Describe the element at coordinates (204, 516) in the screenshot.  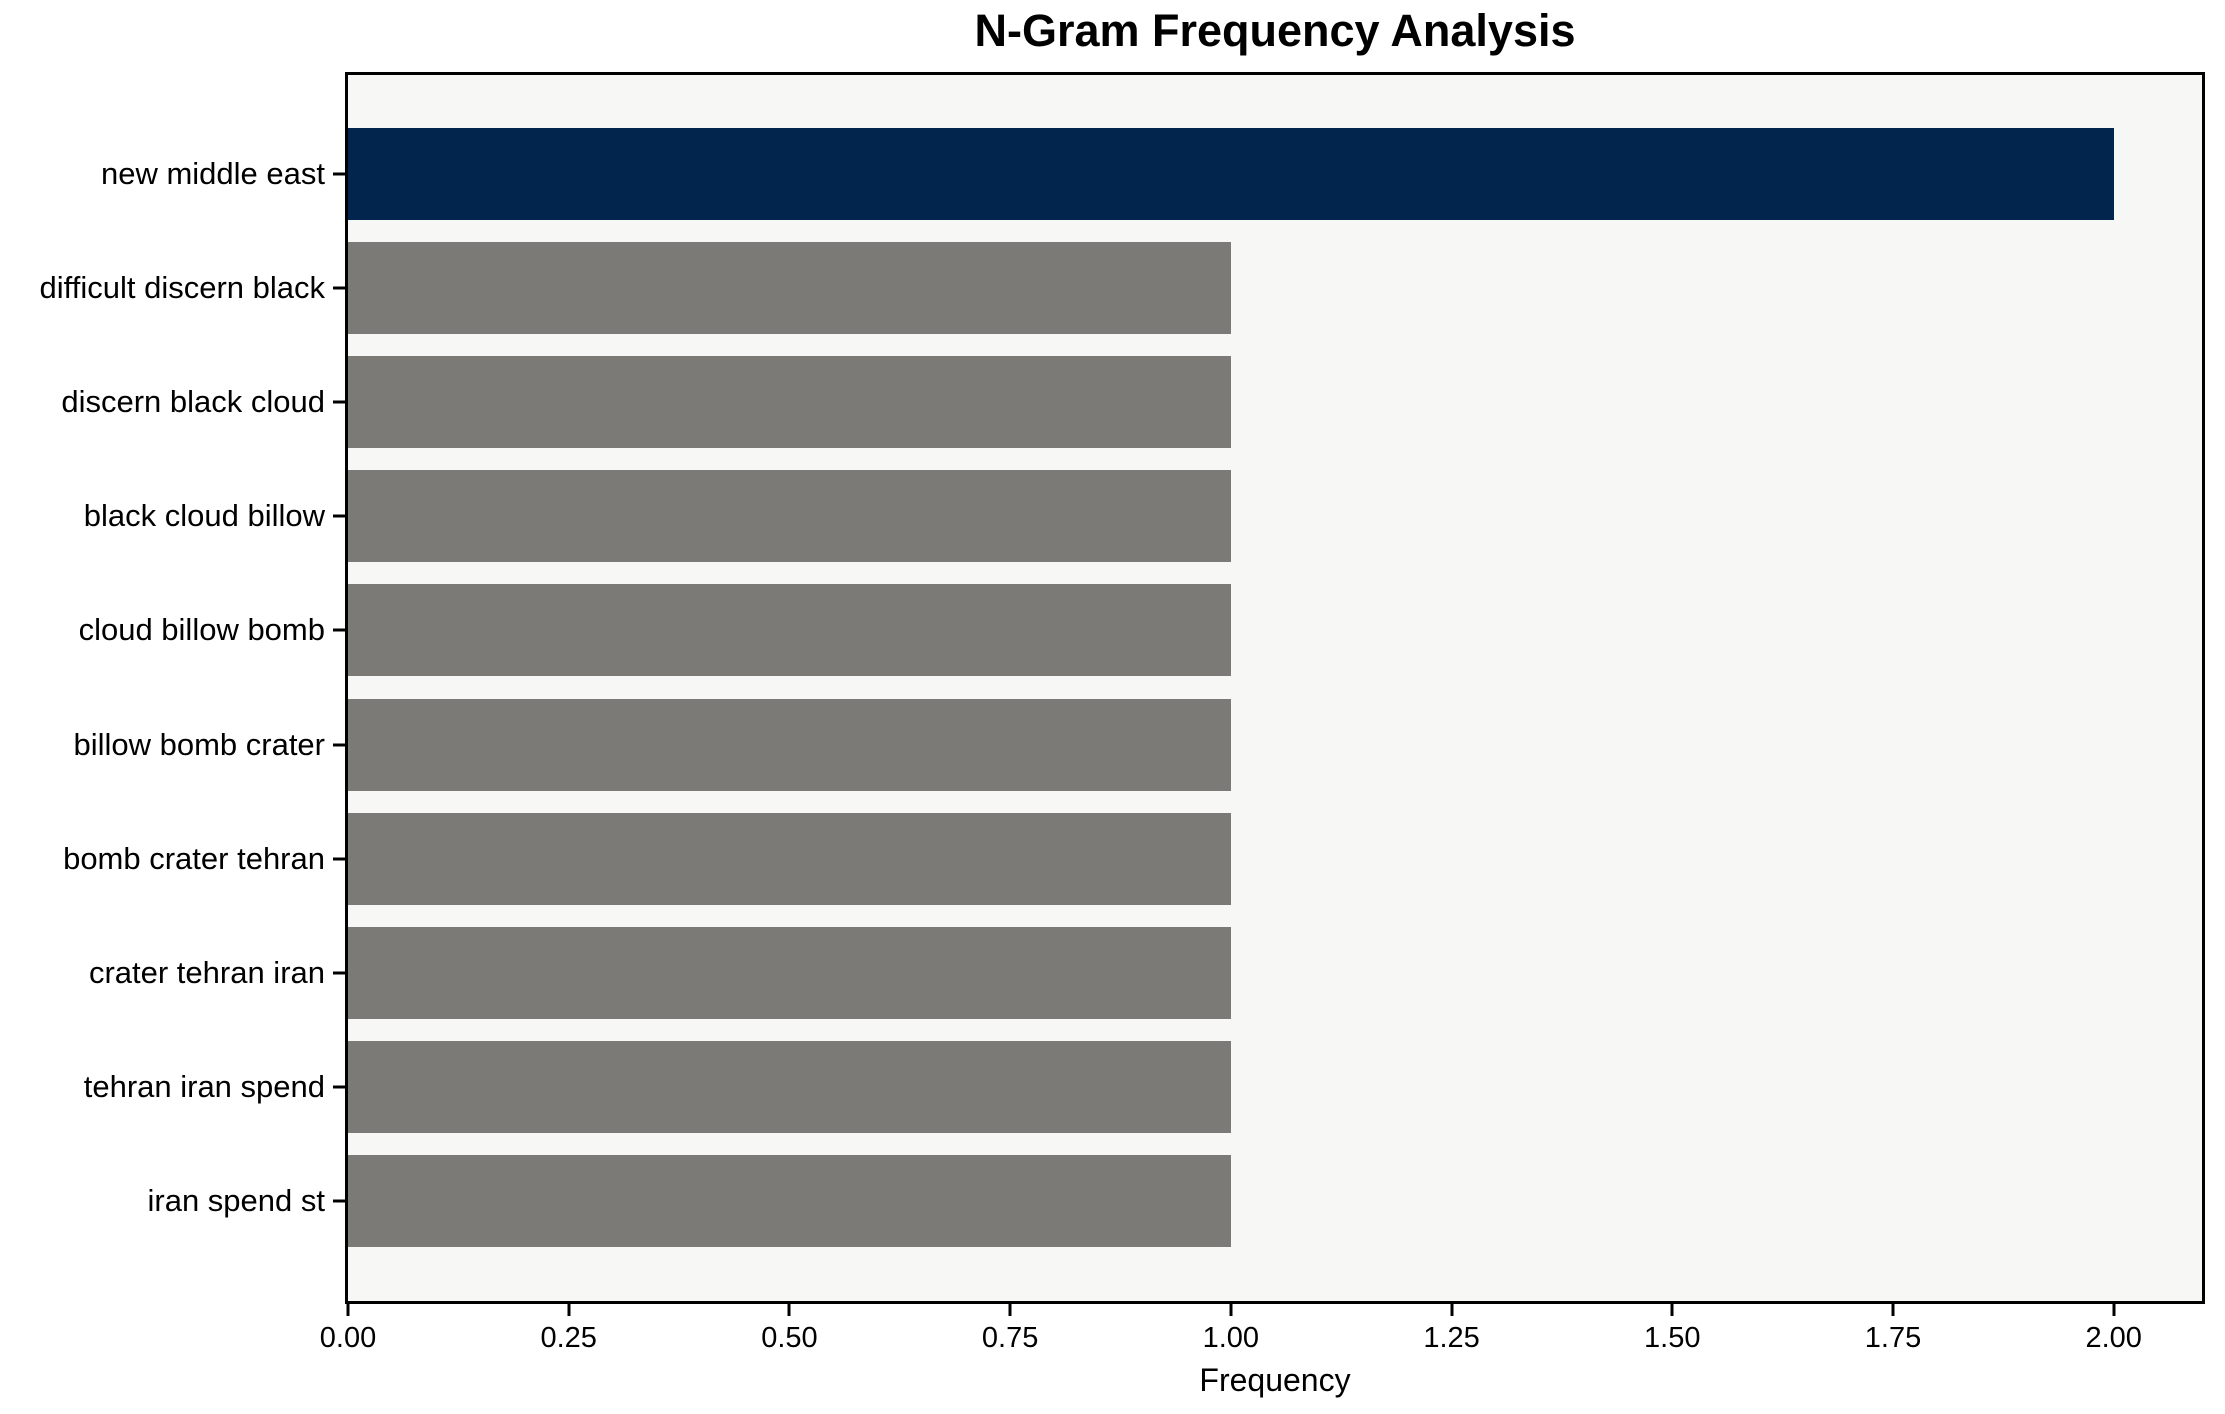
I see `y-tick-label: black cloud billow` at that location.